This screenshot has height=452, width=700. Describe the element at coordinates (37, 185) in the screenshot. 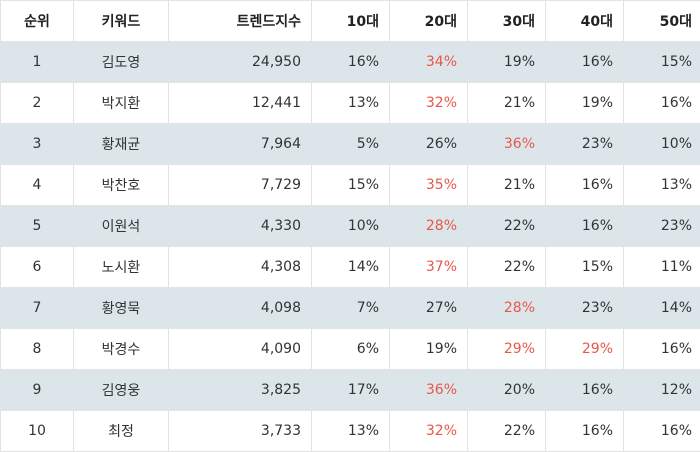

I see `rank-cell: 4` at that location.